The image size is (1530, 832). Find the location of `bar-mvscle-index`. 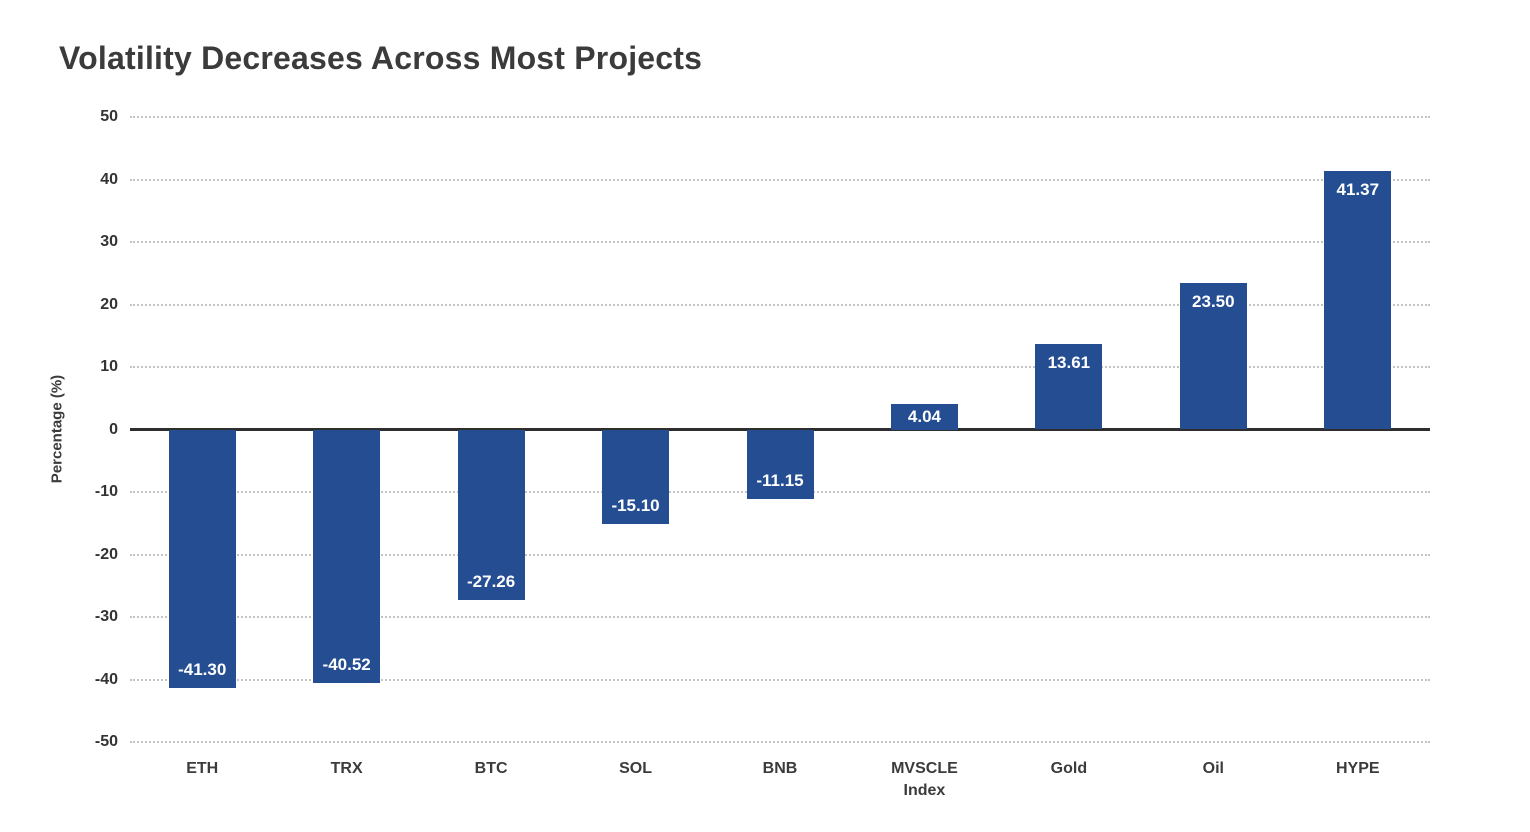

bar-mvscle-index is located at coordinates (924, 417).